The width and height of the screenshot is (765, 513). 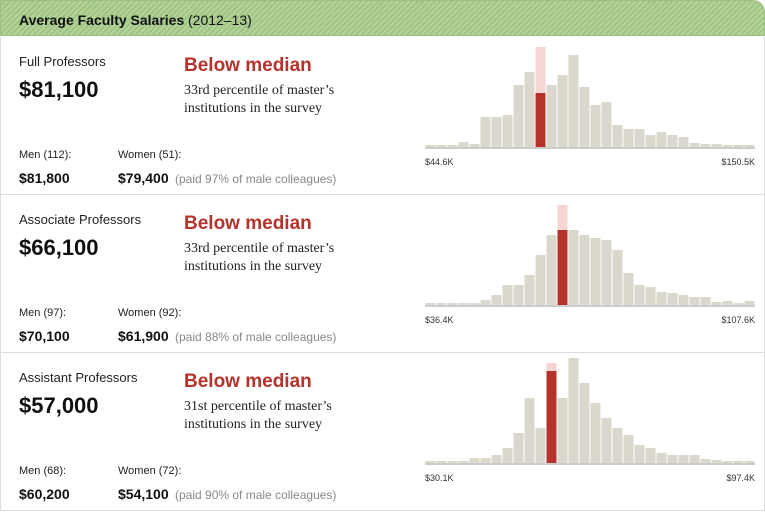 I want to click on histogram: $44.6K $150.5K, so click(x=590, y=107).